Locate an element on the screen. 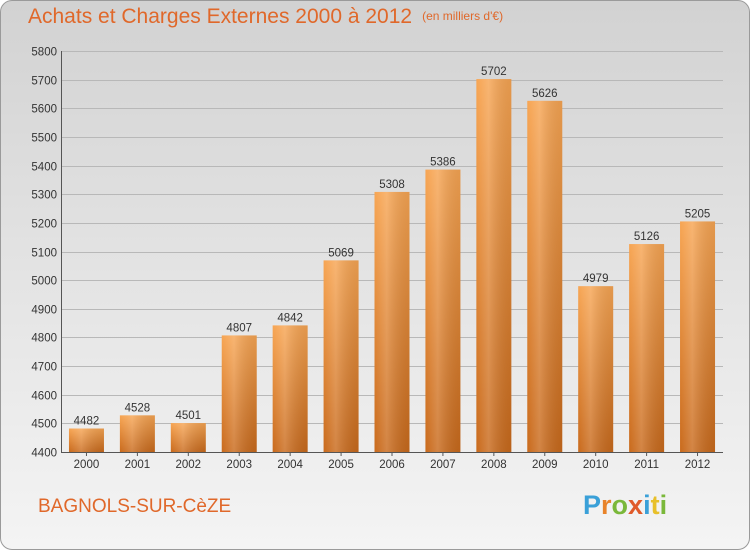 This screenshot has width=750, height=550. y-tick-label: 5400 is located at coordinates (44, 168).